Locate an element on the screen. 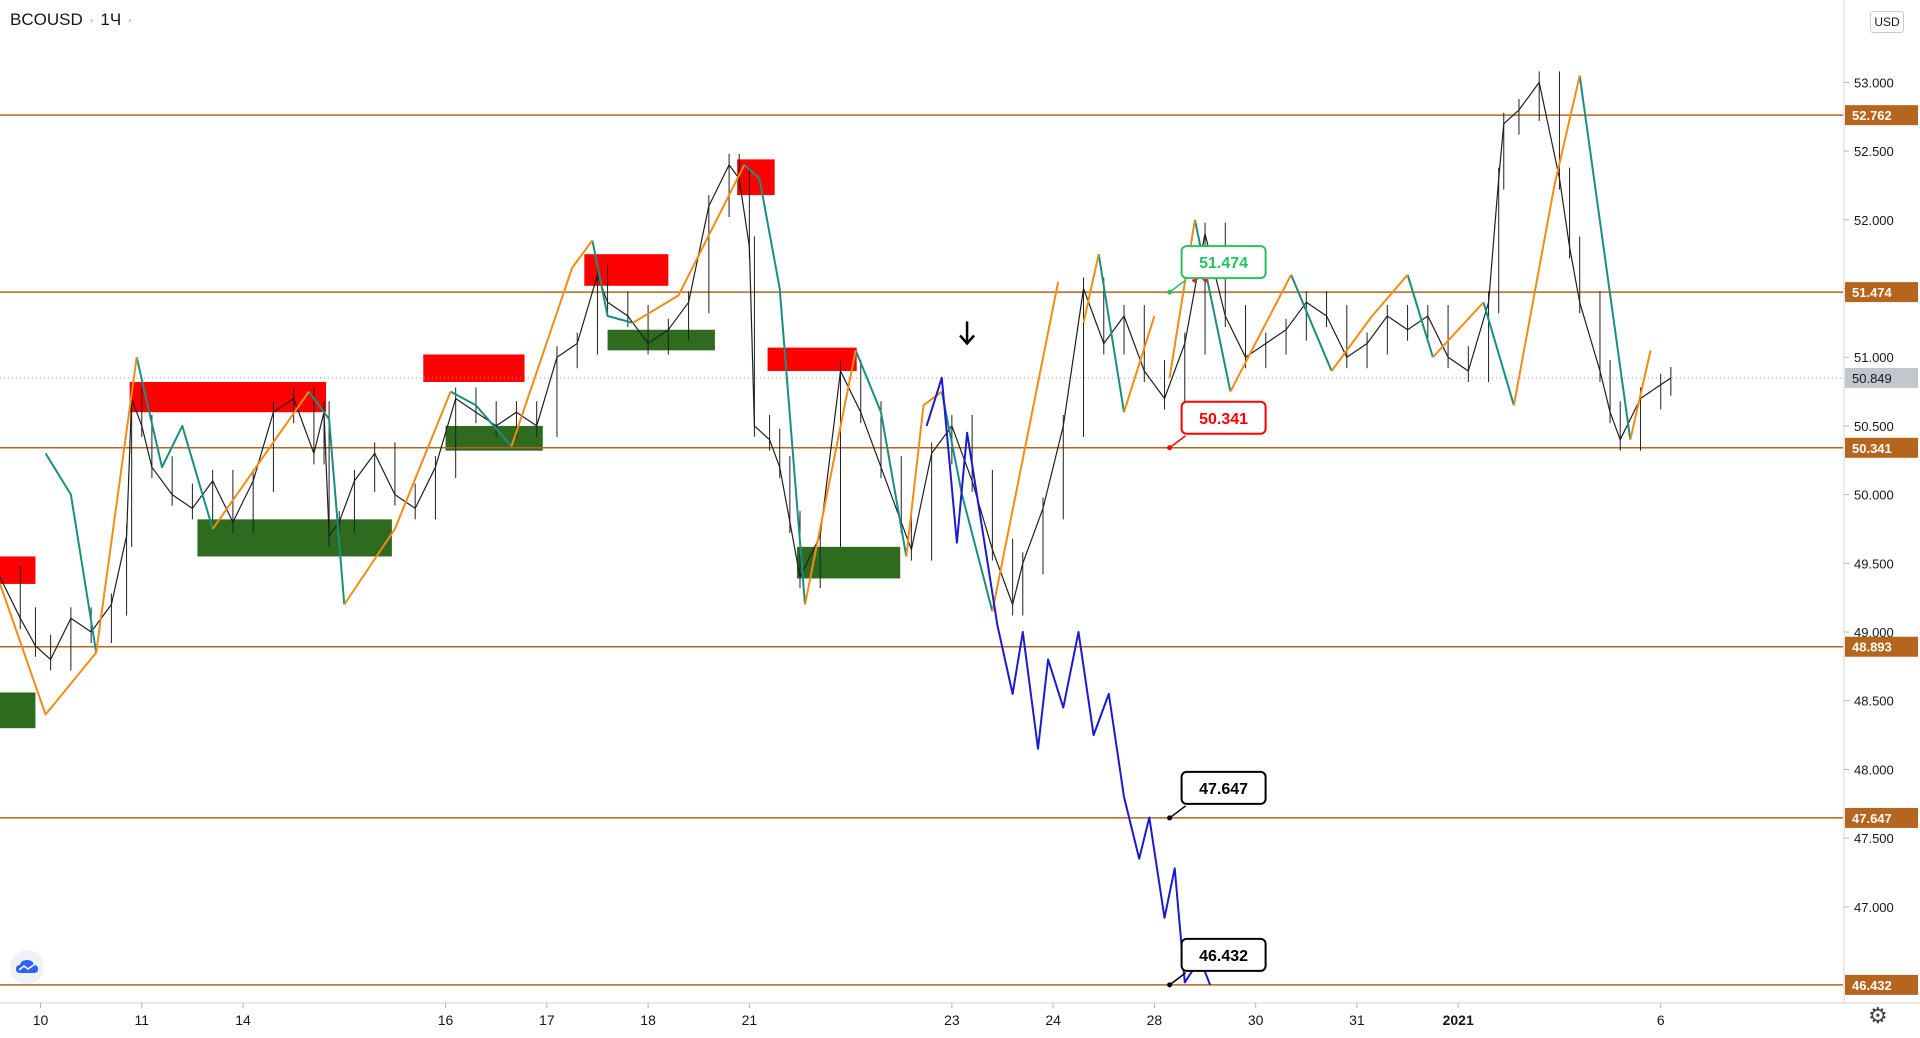 The width and height of the screenshot is (1920, 1038). y-tick-label: 50.500 is located at coordinates (1874, 426).